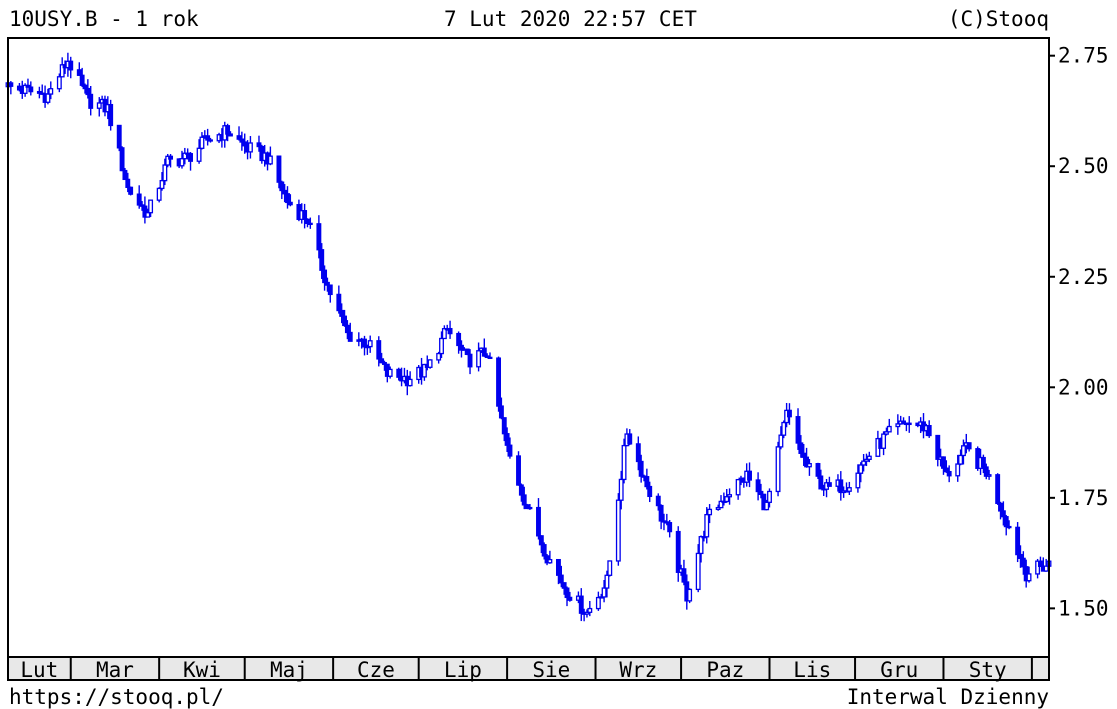 This screenshot has width=1117, height=709. What do you see at coordinates (116, 697) in the screenshot?
I see `source-url: https://stooq.pl/` at bounding box center [116, 697].